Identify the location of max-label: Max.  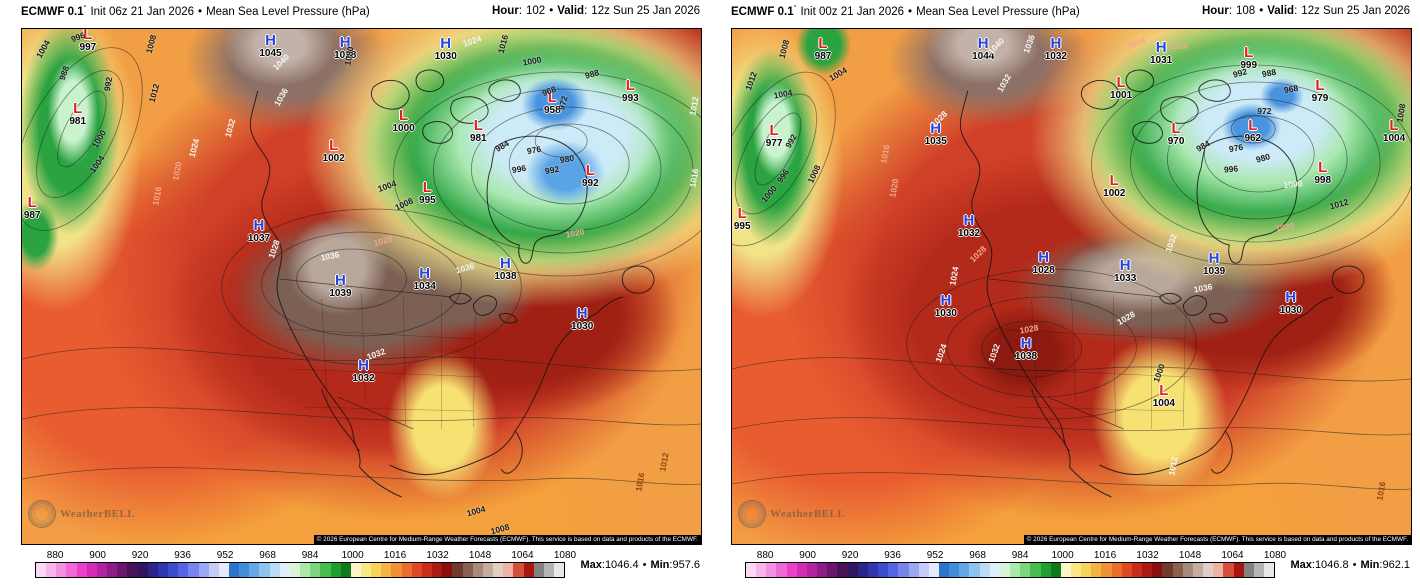
(1301, 565).